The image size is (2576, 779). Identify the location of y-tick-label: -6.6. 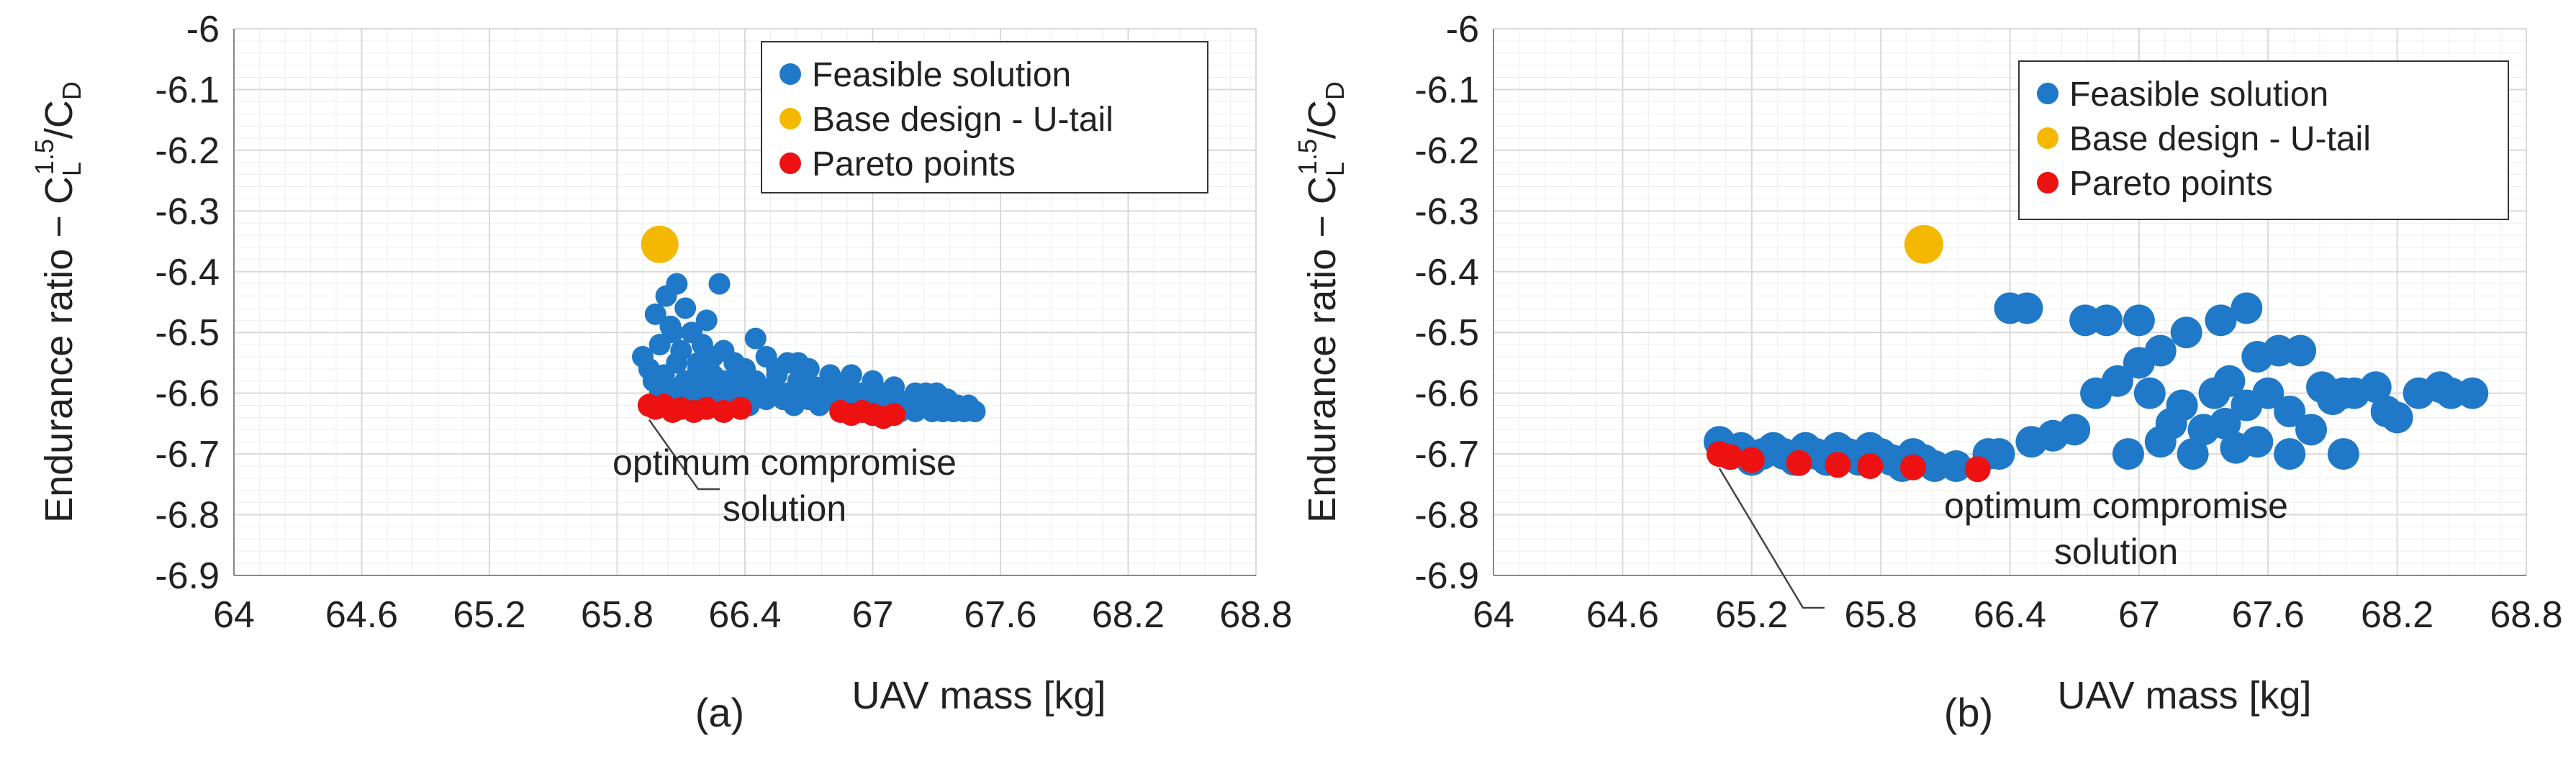
(188, 394).